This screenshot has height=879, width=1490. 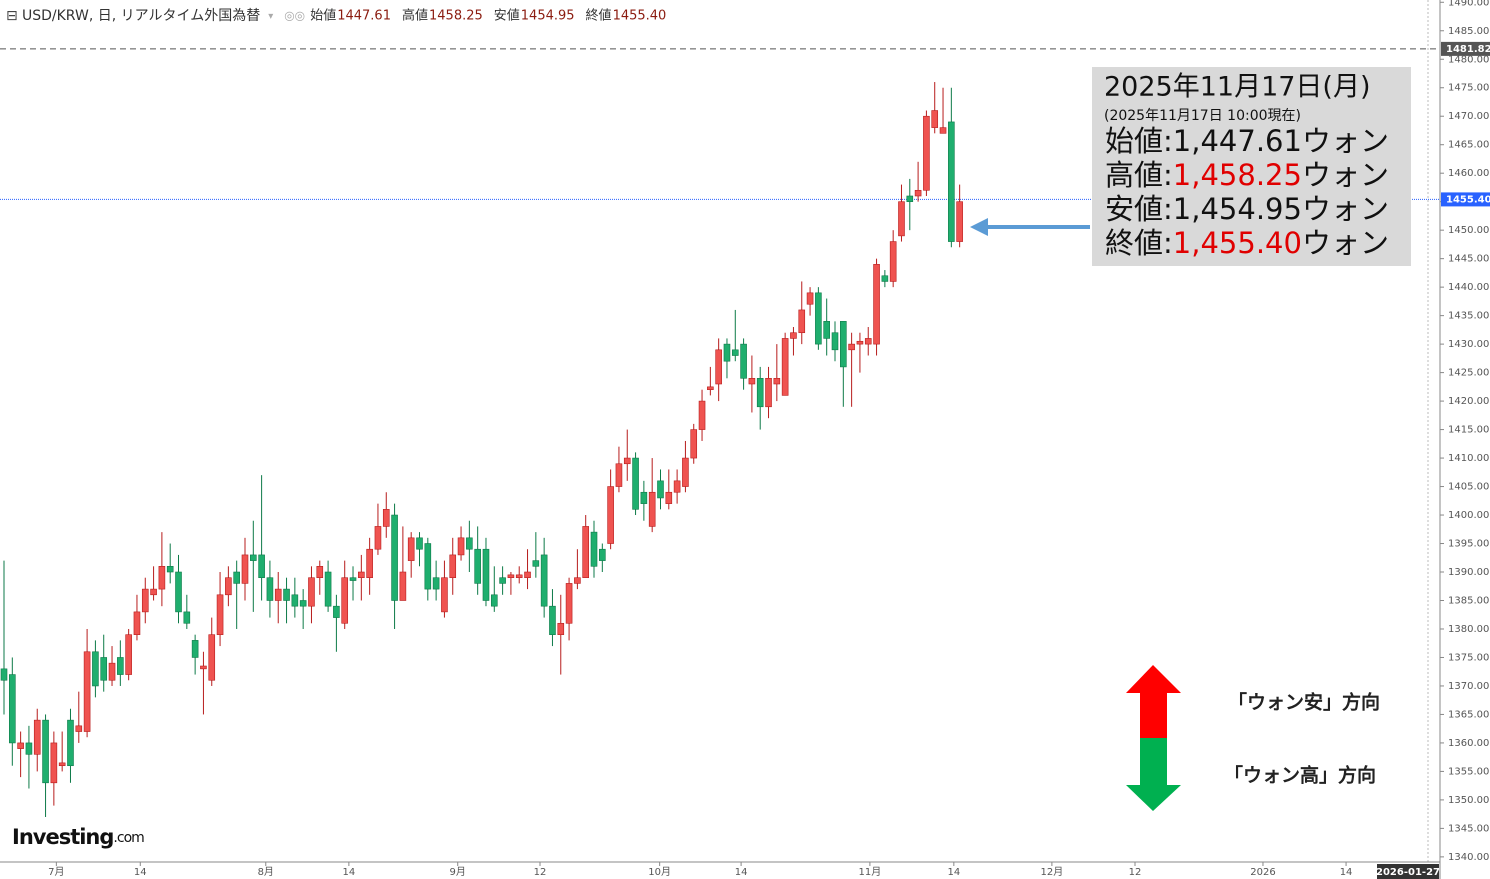 I want to click on annotation-row: 終値:1,455.40ウォン, so click(x=1247, y=243).